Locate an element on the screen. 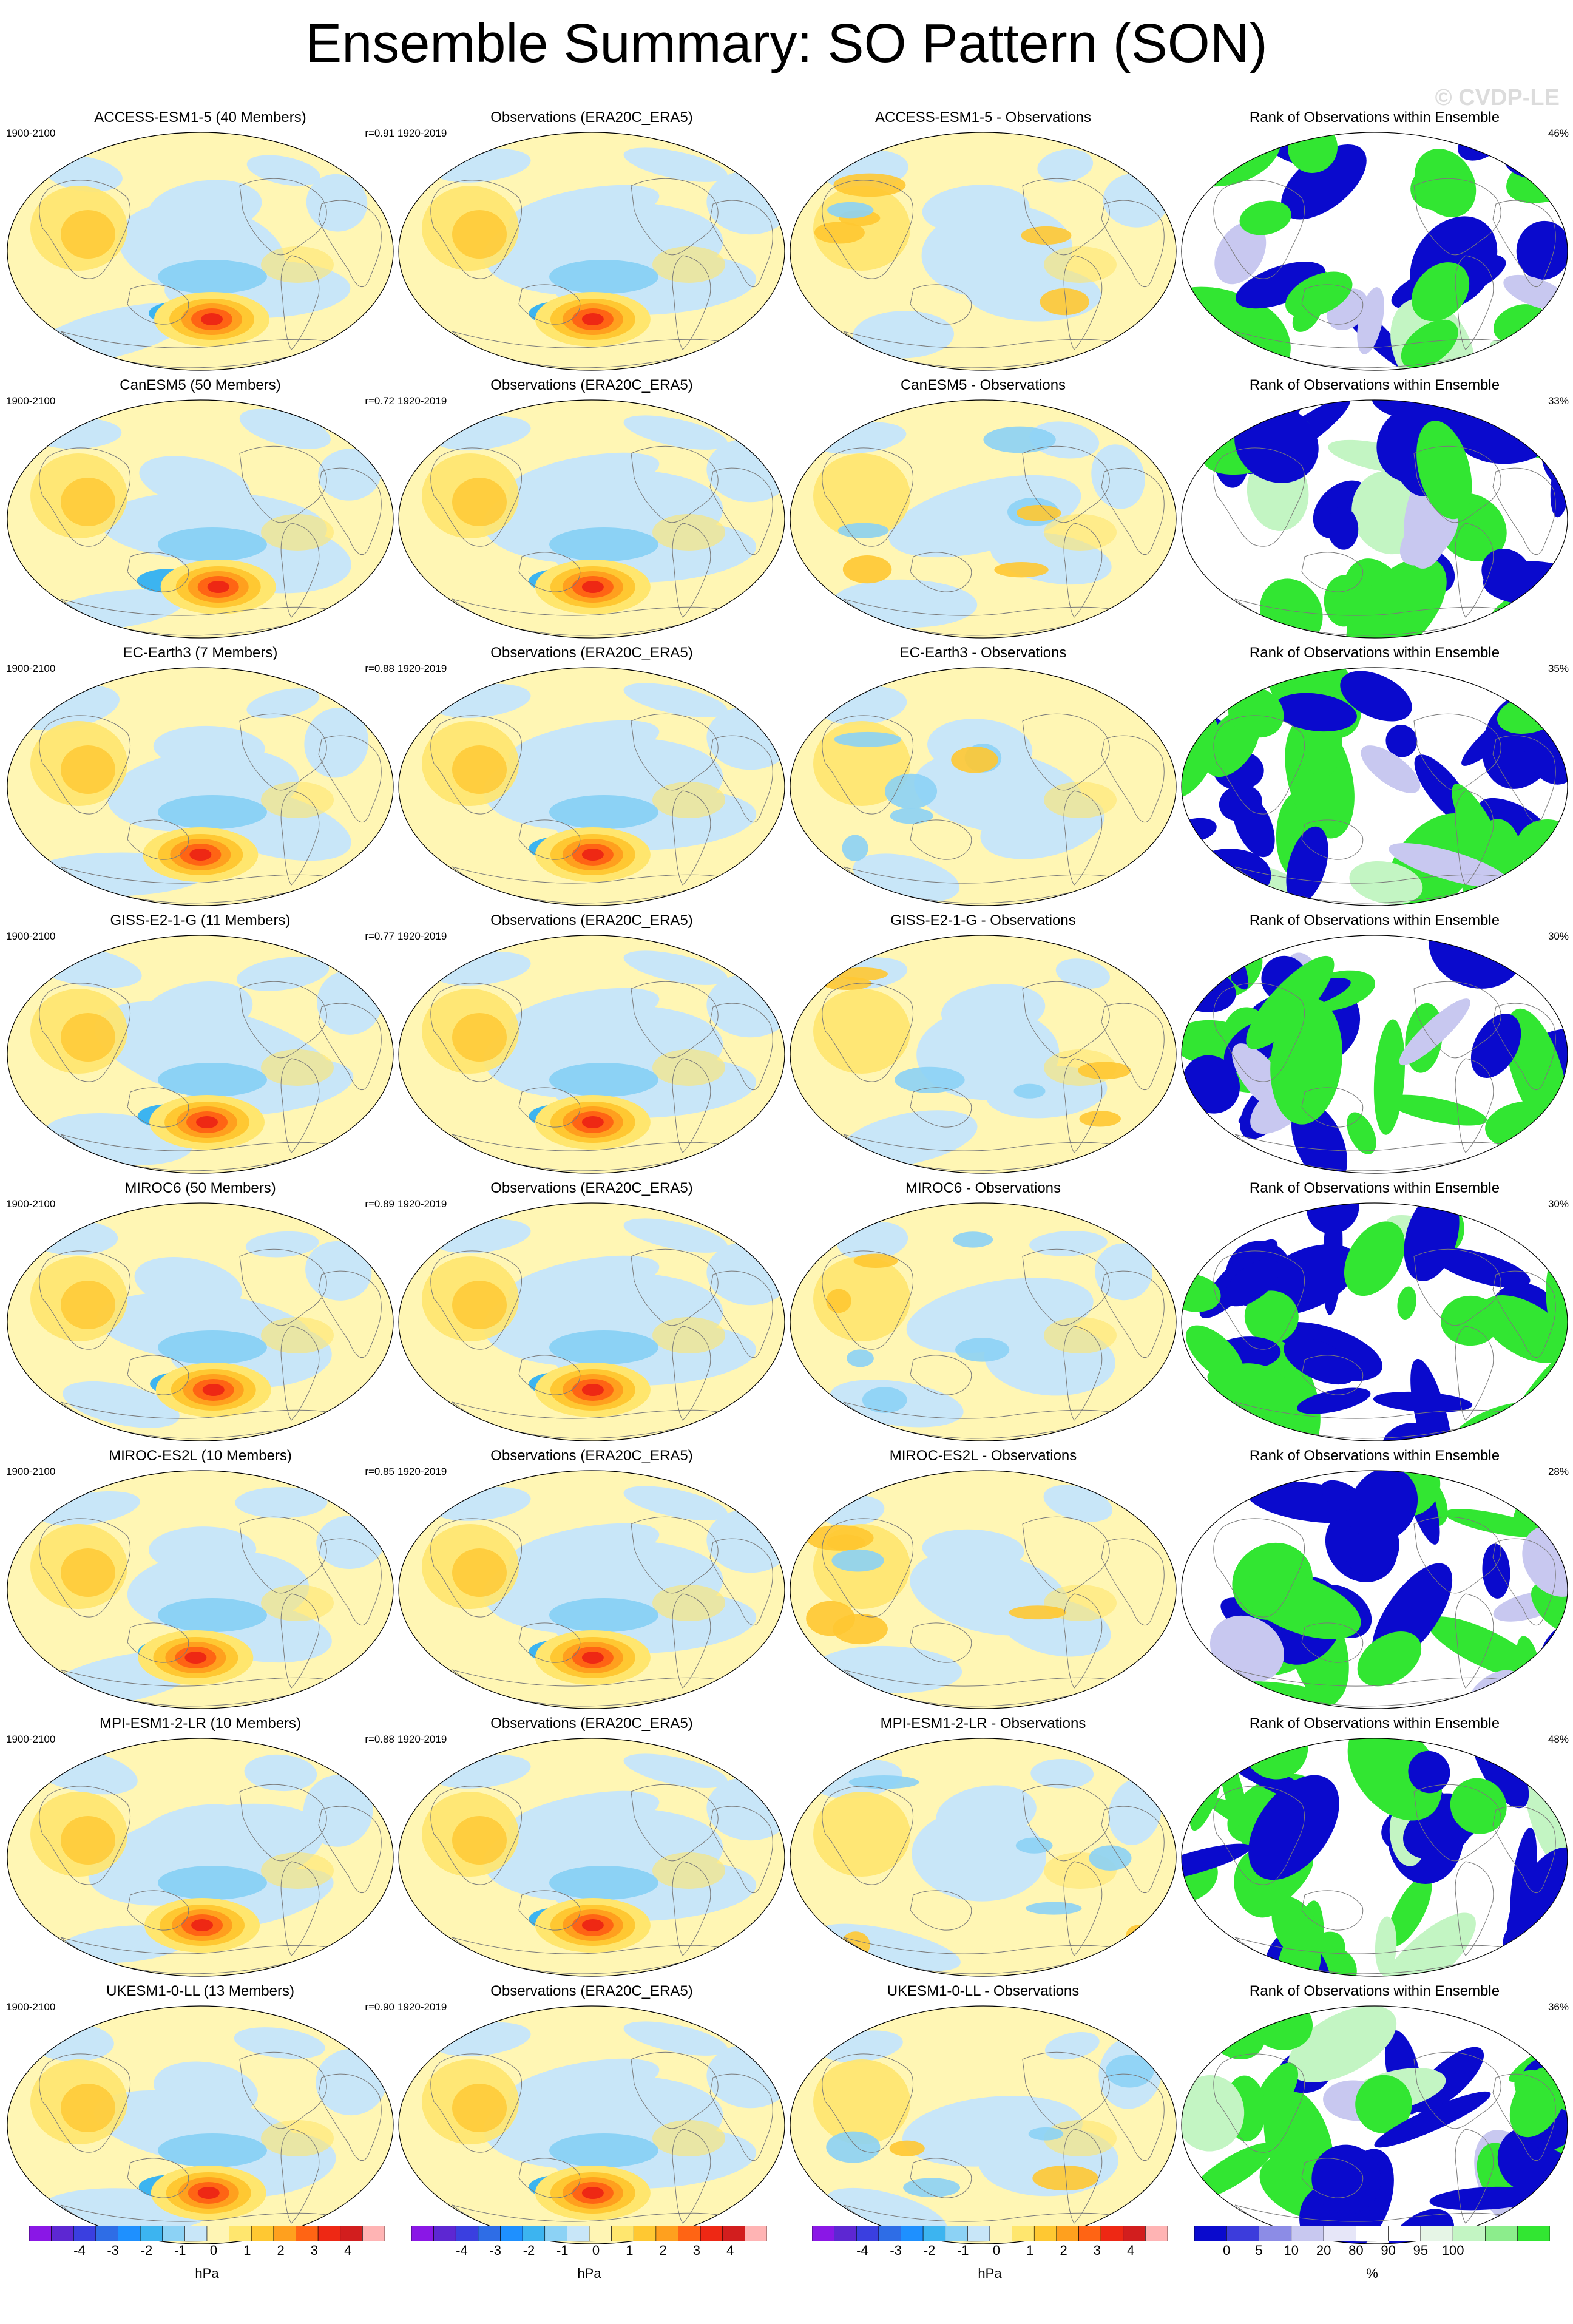 This screenshot has height=2324, width=1573. map-panel-diff: MPI-ESM1-2-LR - Observations is located at coordinates (983, 1849).